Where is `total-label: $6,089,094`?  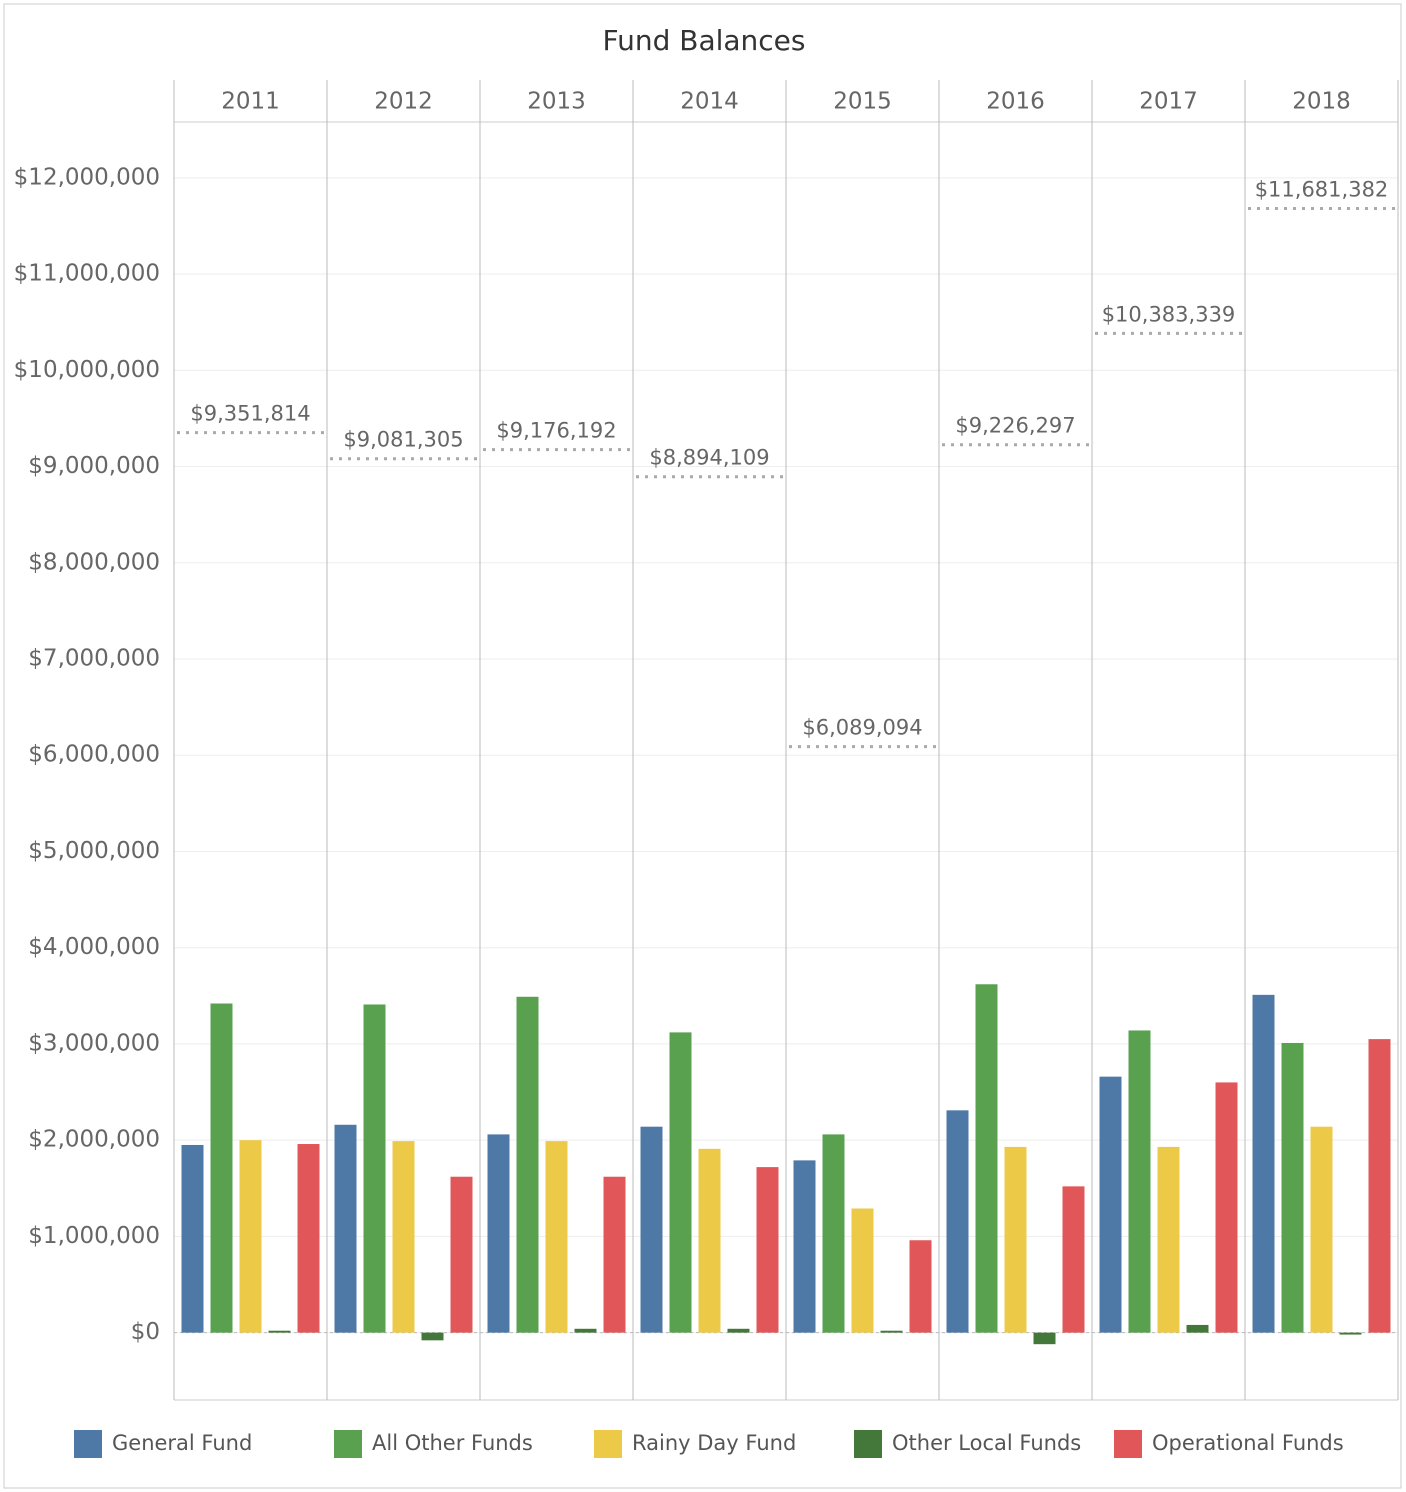
total-label: $6,089,094 is located at coordinates (862, 728).